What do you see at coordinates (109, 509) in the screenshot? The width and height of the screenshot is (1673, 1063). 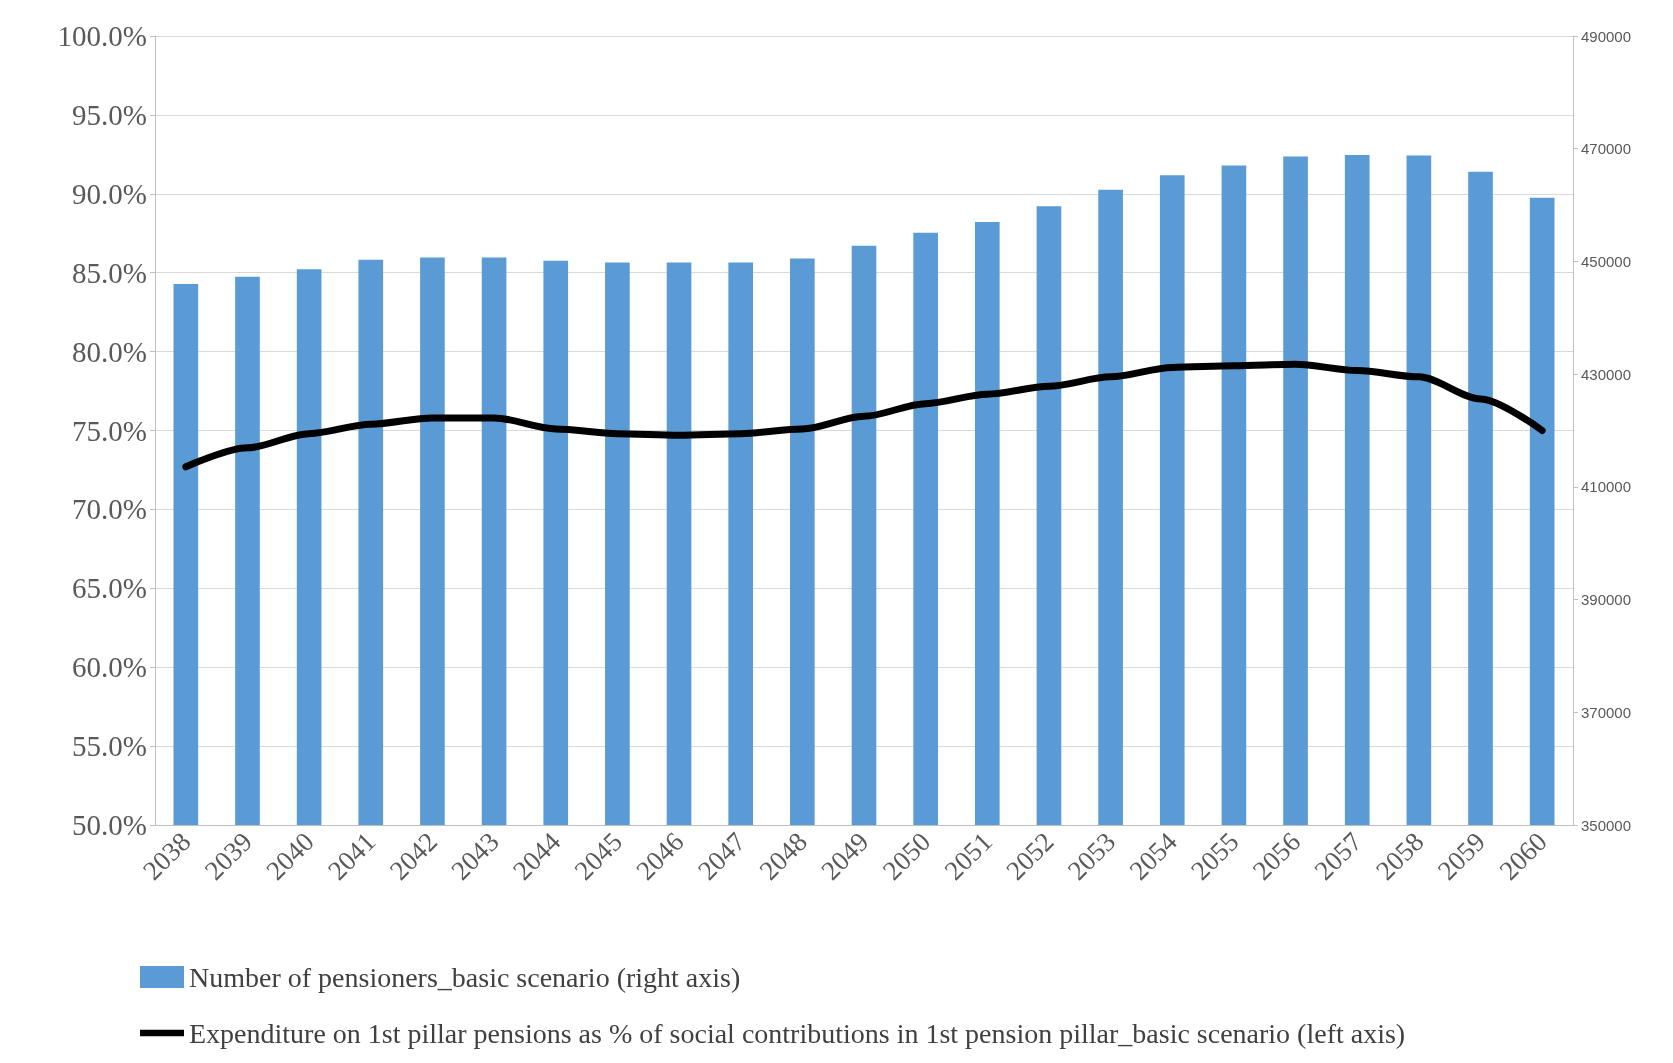 I see `y-tick-label: 70.0%` at bounding box center [109, 509].